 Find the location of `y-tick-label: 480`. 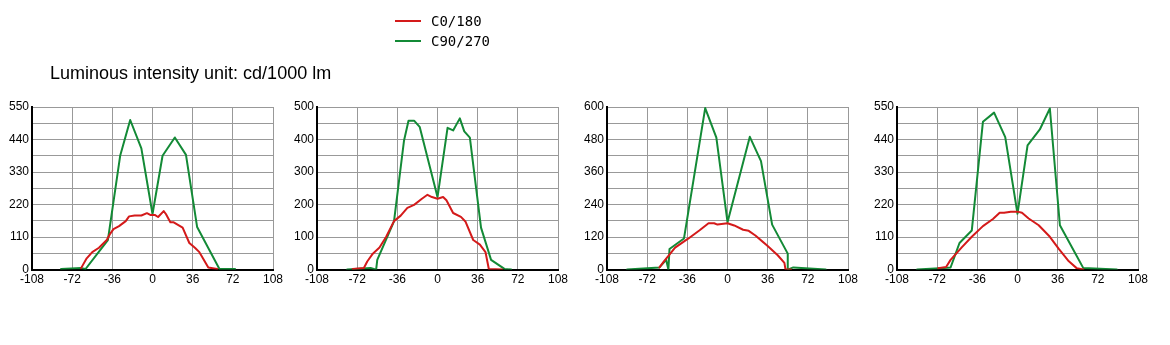

y-tick-label: 480 is located at coordinates (594, 138).